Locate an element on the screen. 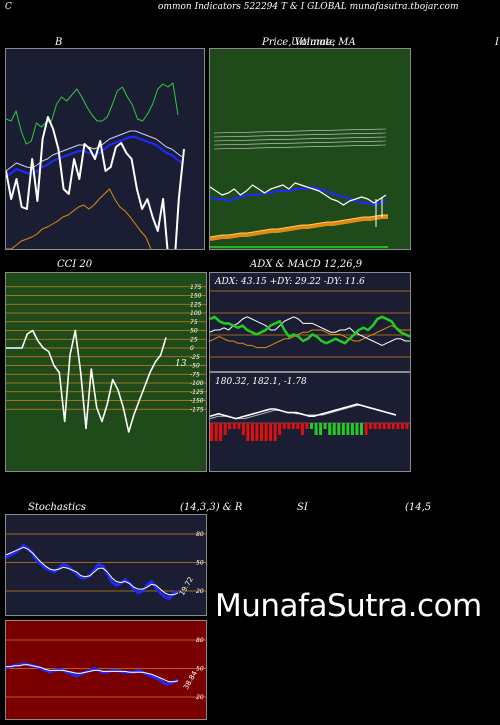  mfi-panel: 80 50 20 38.84 is located at coordinates (106, 670).